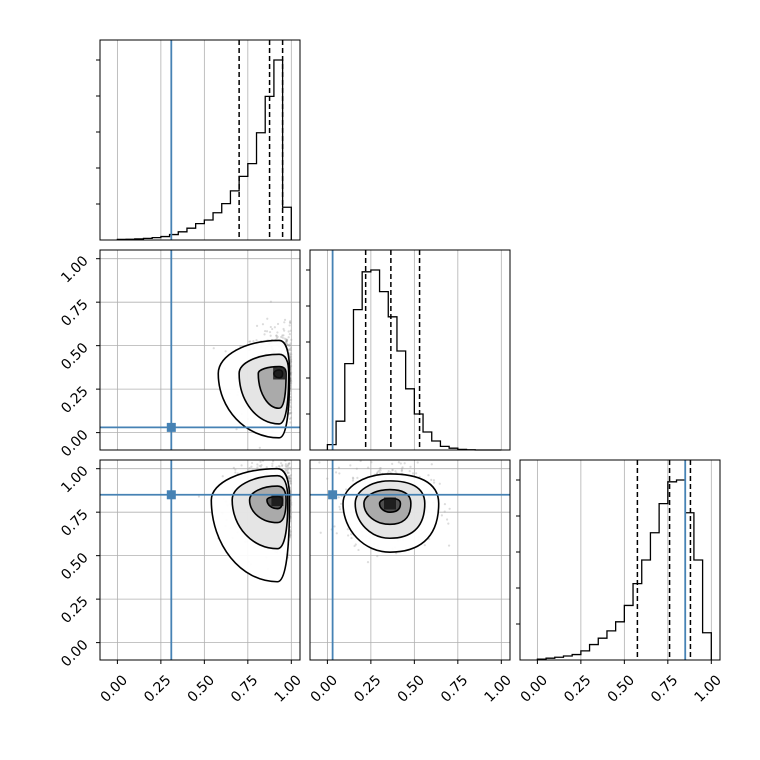  Describe the element at coordinates (324, 688) in the screenshot. I see `x-tick-label: 0.00` at that location.